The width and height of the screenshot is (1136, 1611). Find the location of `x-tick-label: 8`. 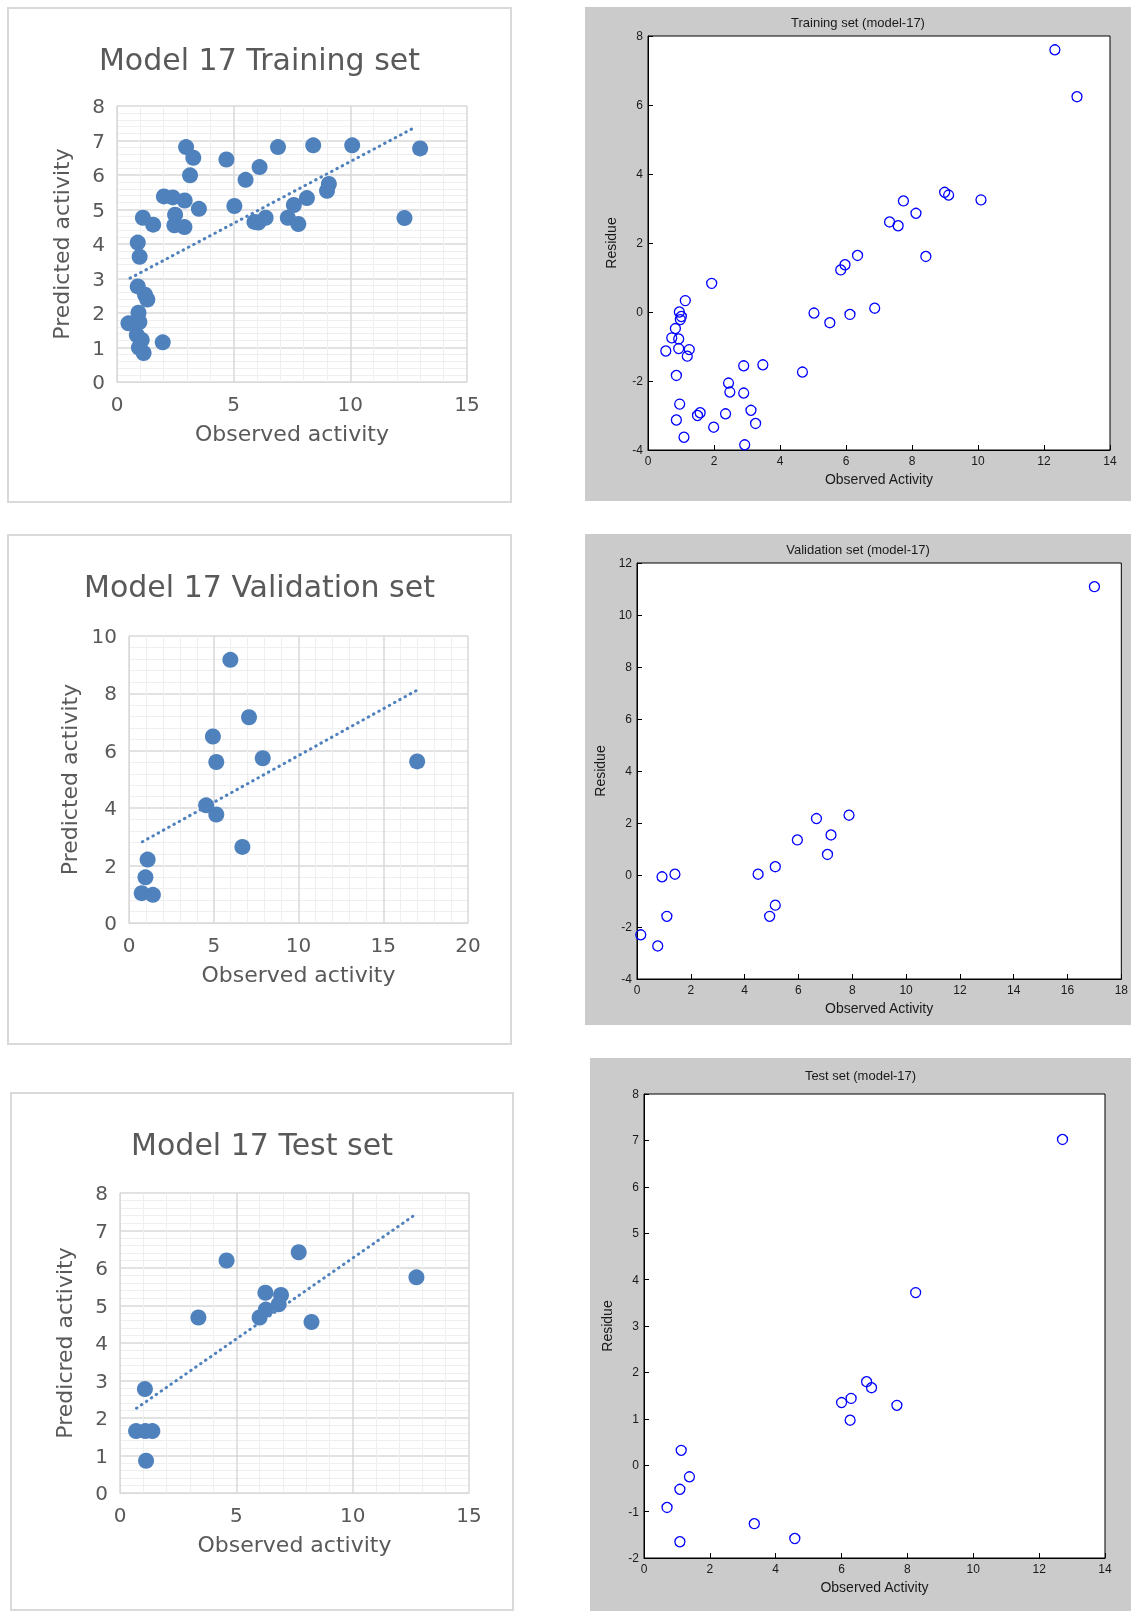

x-tick-label: 8 is located at coordinates (852, 990).